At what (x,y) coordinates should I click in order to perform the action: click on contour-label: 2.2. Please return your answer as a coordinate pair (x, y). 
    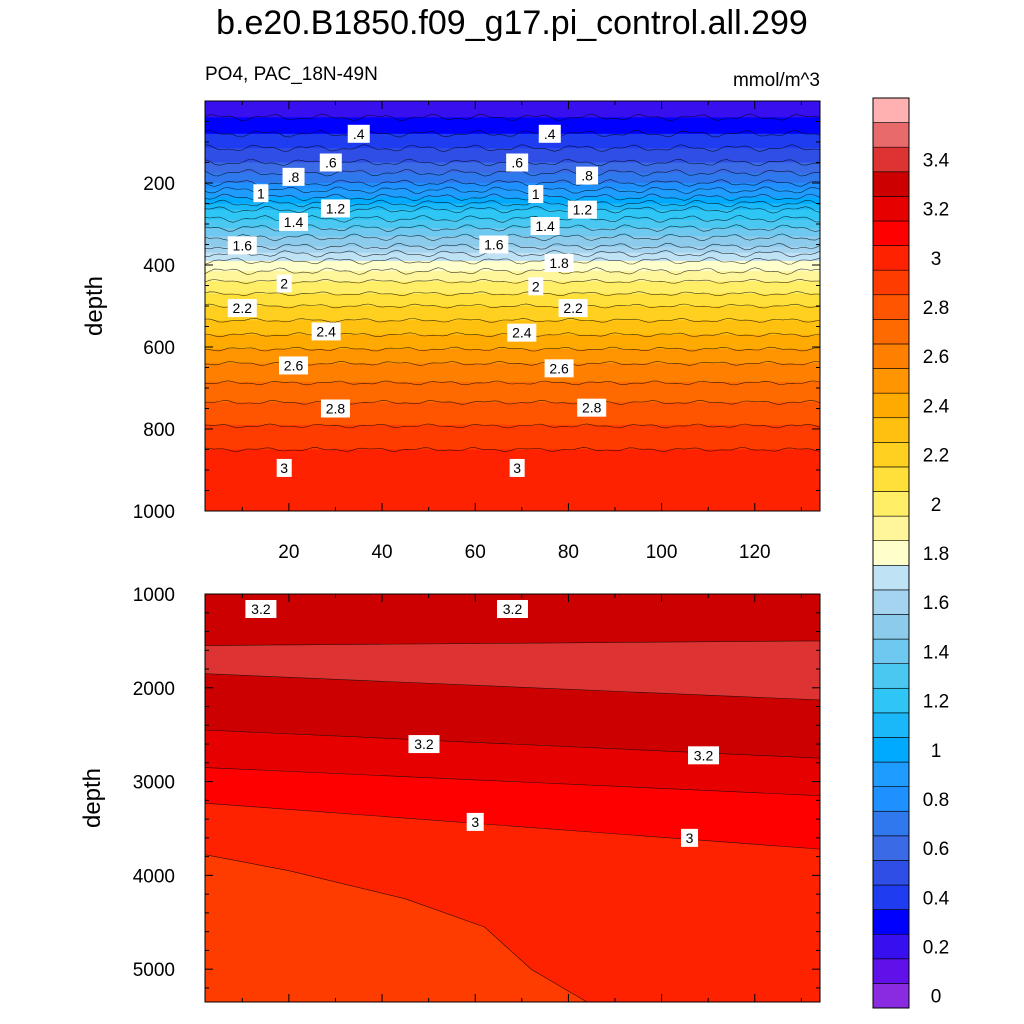
    Looking at the image, I should click on (573, 308).